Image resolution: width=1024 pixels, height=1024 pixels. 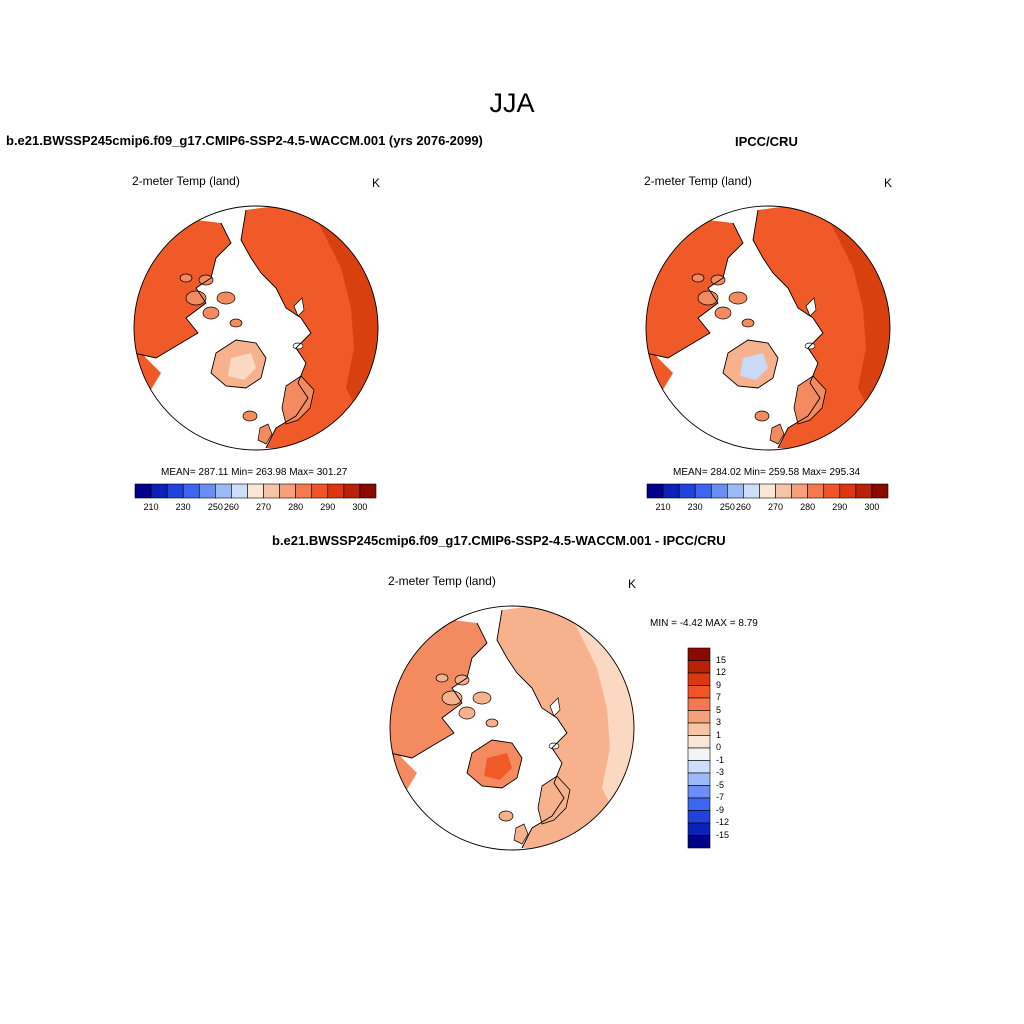 What do you see at coordinates (360, 507) in the screenshot?
I see `colorbar-tick-label: 300` at bounding box center [360, 507].